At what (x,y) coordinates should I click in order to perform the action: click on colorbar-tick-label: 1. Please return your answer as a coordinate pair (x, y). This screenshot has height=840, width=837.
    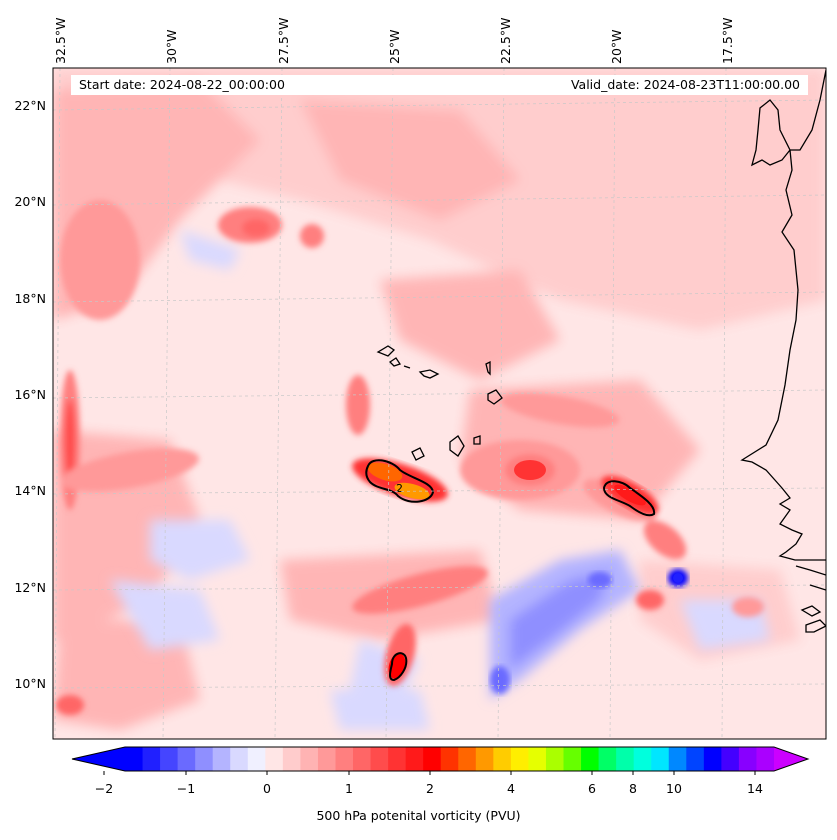
    Looking at the image, I should click on (349, 788).